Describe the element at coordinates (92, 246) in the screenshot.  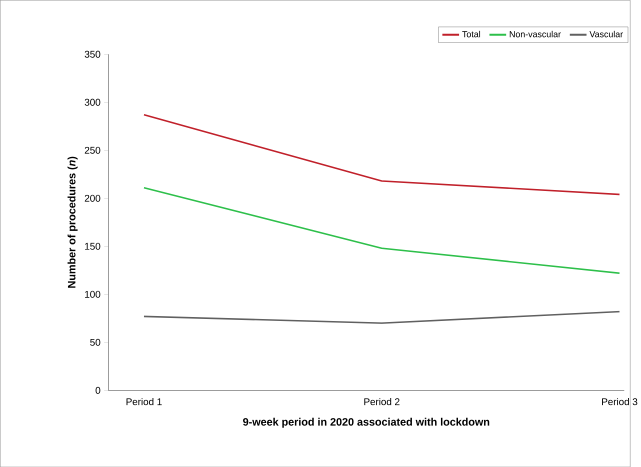
I see `y-tick-label: 150` at that location.